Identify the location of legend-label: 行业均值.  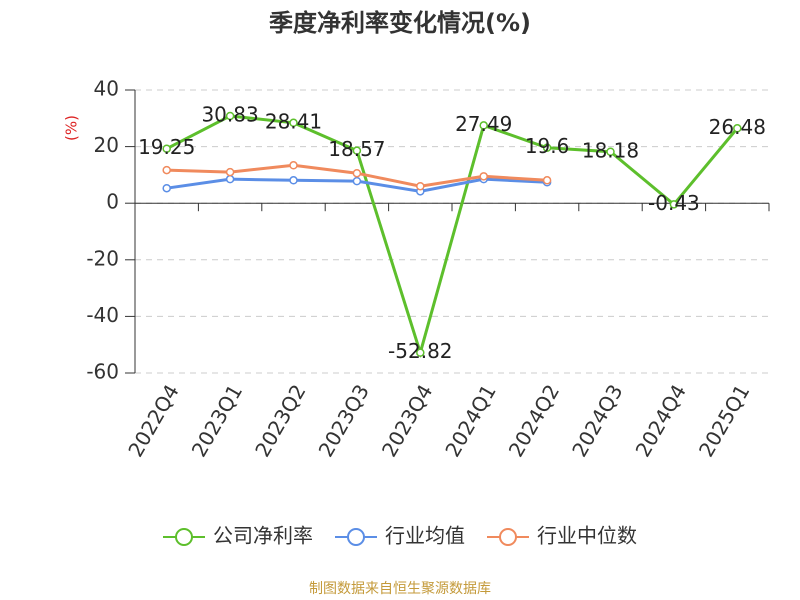
(425, 536).